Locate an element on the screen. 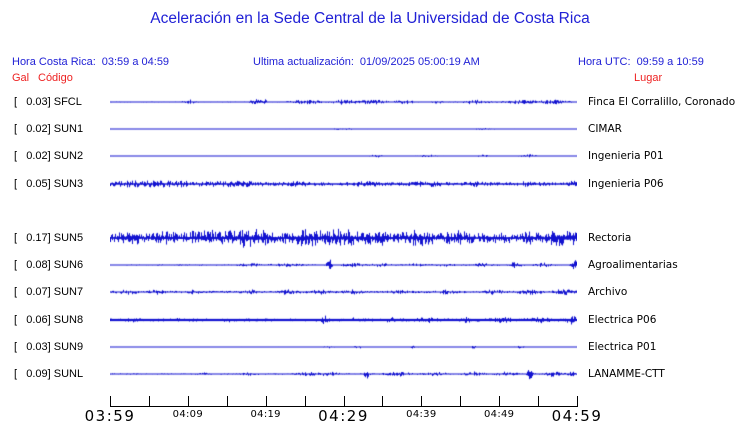 Image resolution: width=740 pixels, height=423 pixels. axis-tick-label: 04:09 is located at coordinates (187, 414).